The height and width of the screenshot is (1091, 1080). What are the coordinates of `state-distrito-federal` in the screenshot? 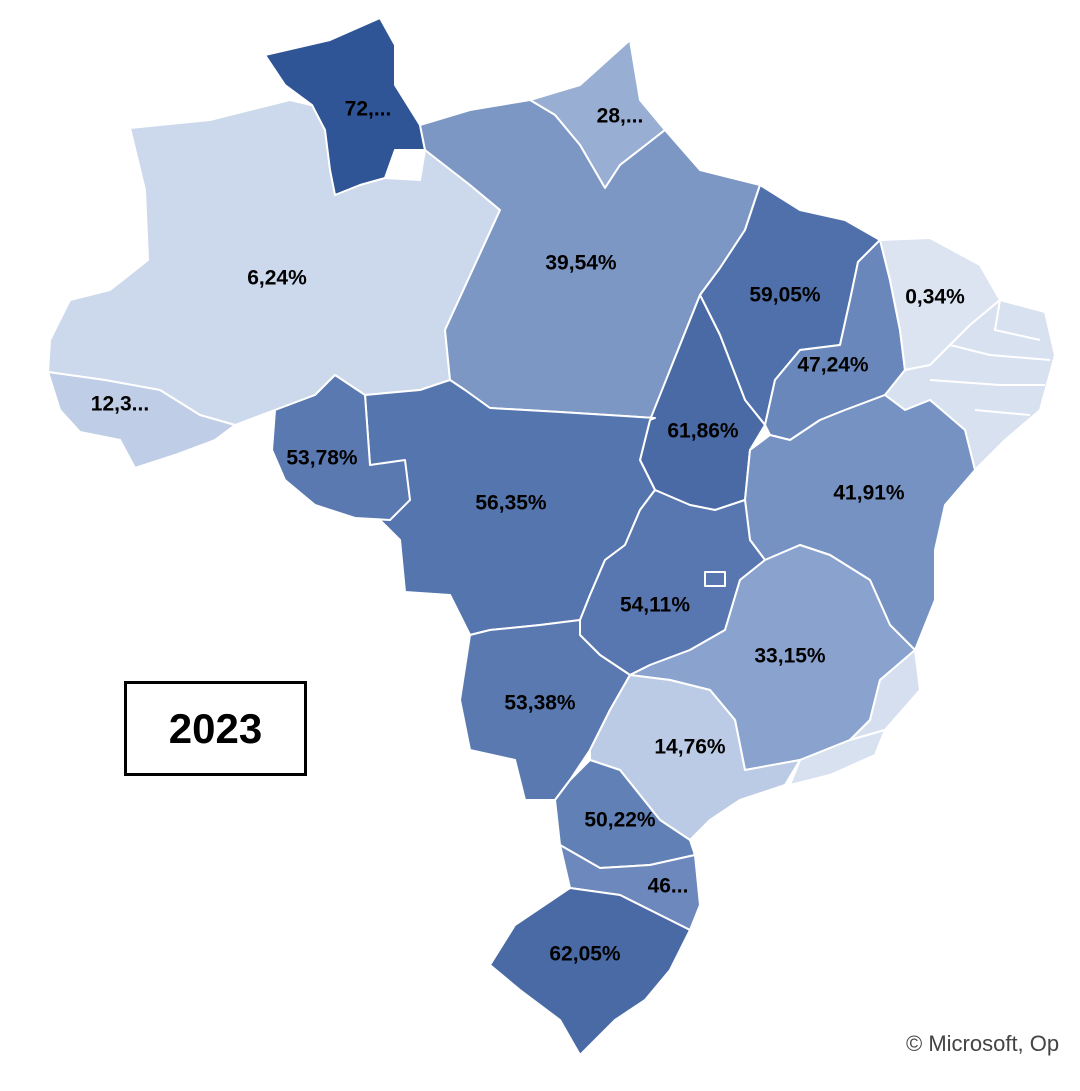 It's located at (715, 579).